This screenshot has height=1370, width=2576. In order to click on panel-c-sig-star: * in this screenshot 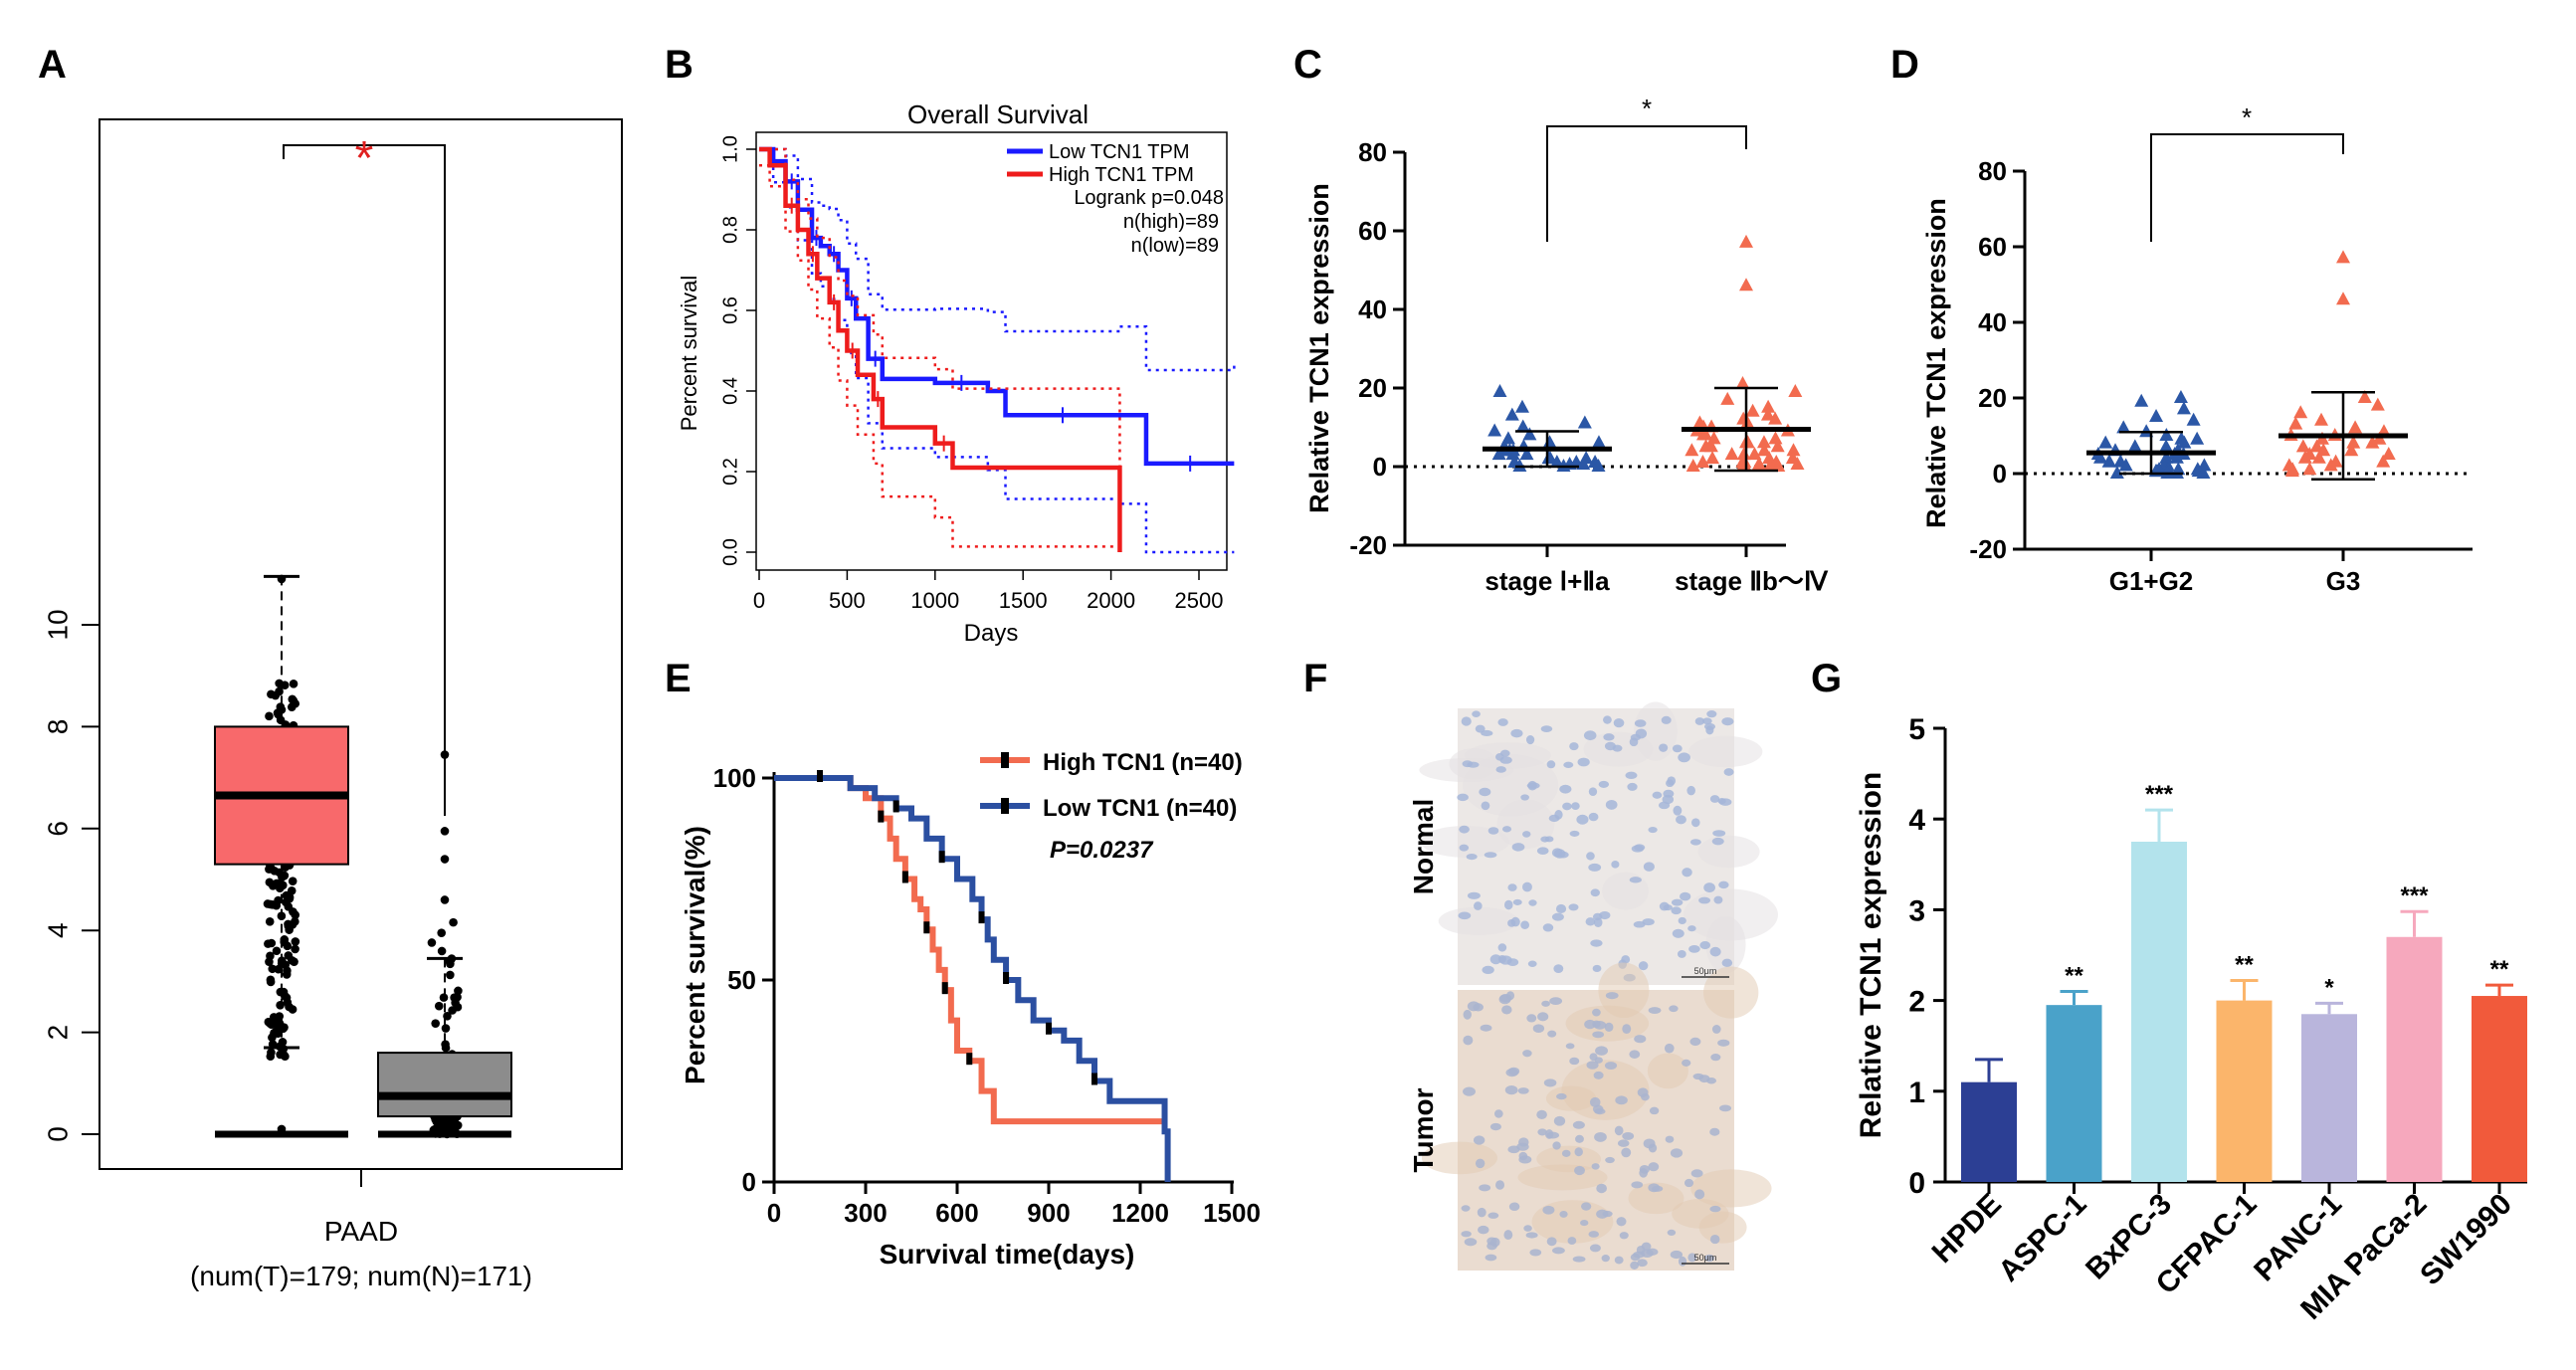, I will do `click(1647, 109)`.